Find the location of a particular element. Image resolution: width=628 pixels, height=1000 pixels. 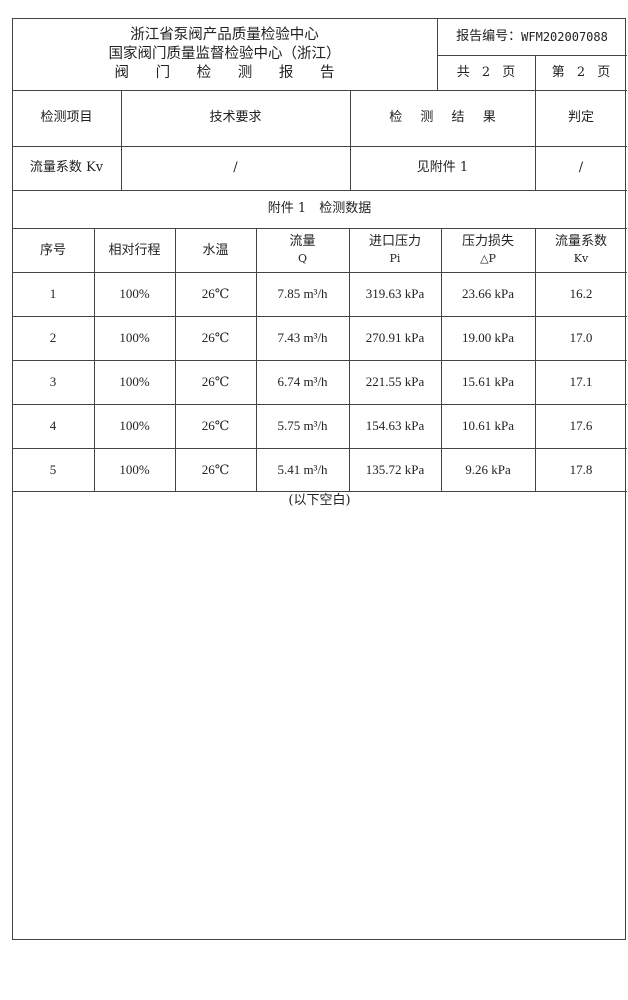

column-label: 水温 is located at coordinates (215, 250).